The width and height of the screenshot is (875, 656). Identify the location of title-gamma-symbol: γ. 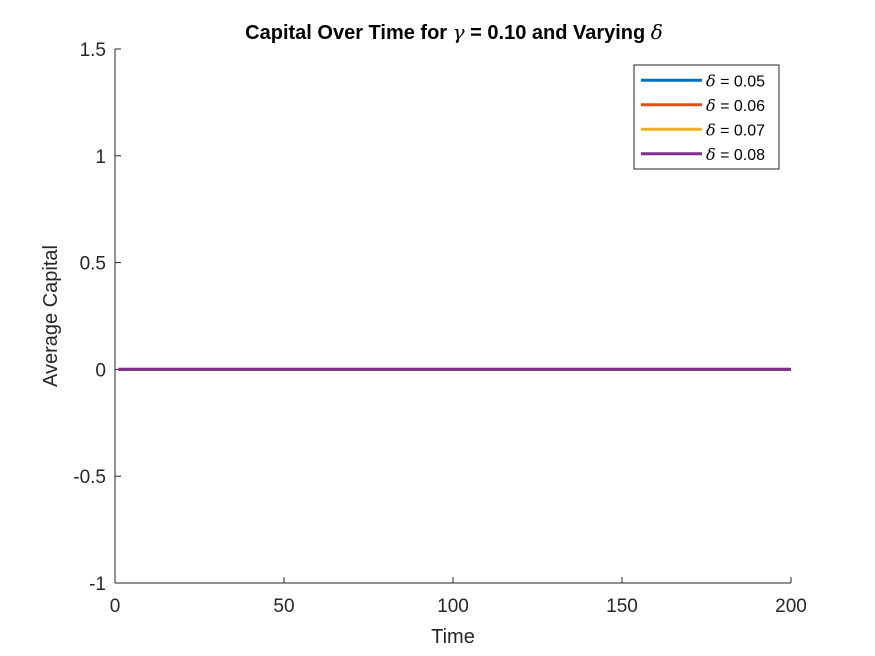
(459, 32).